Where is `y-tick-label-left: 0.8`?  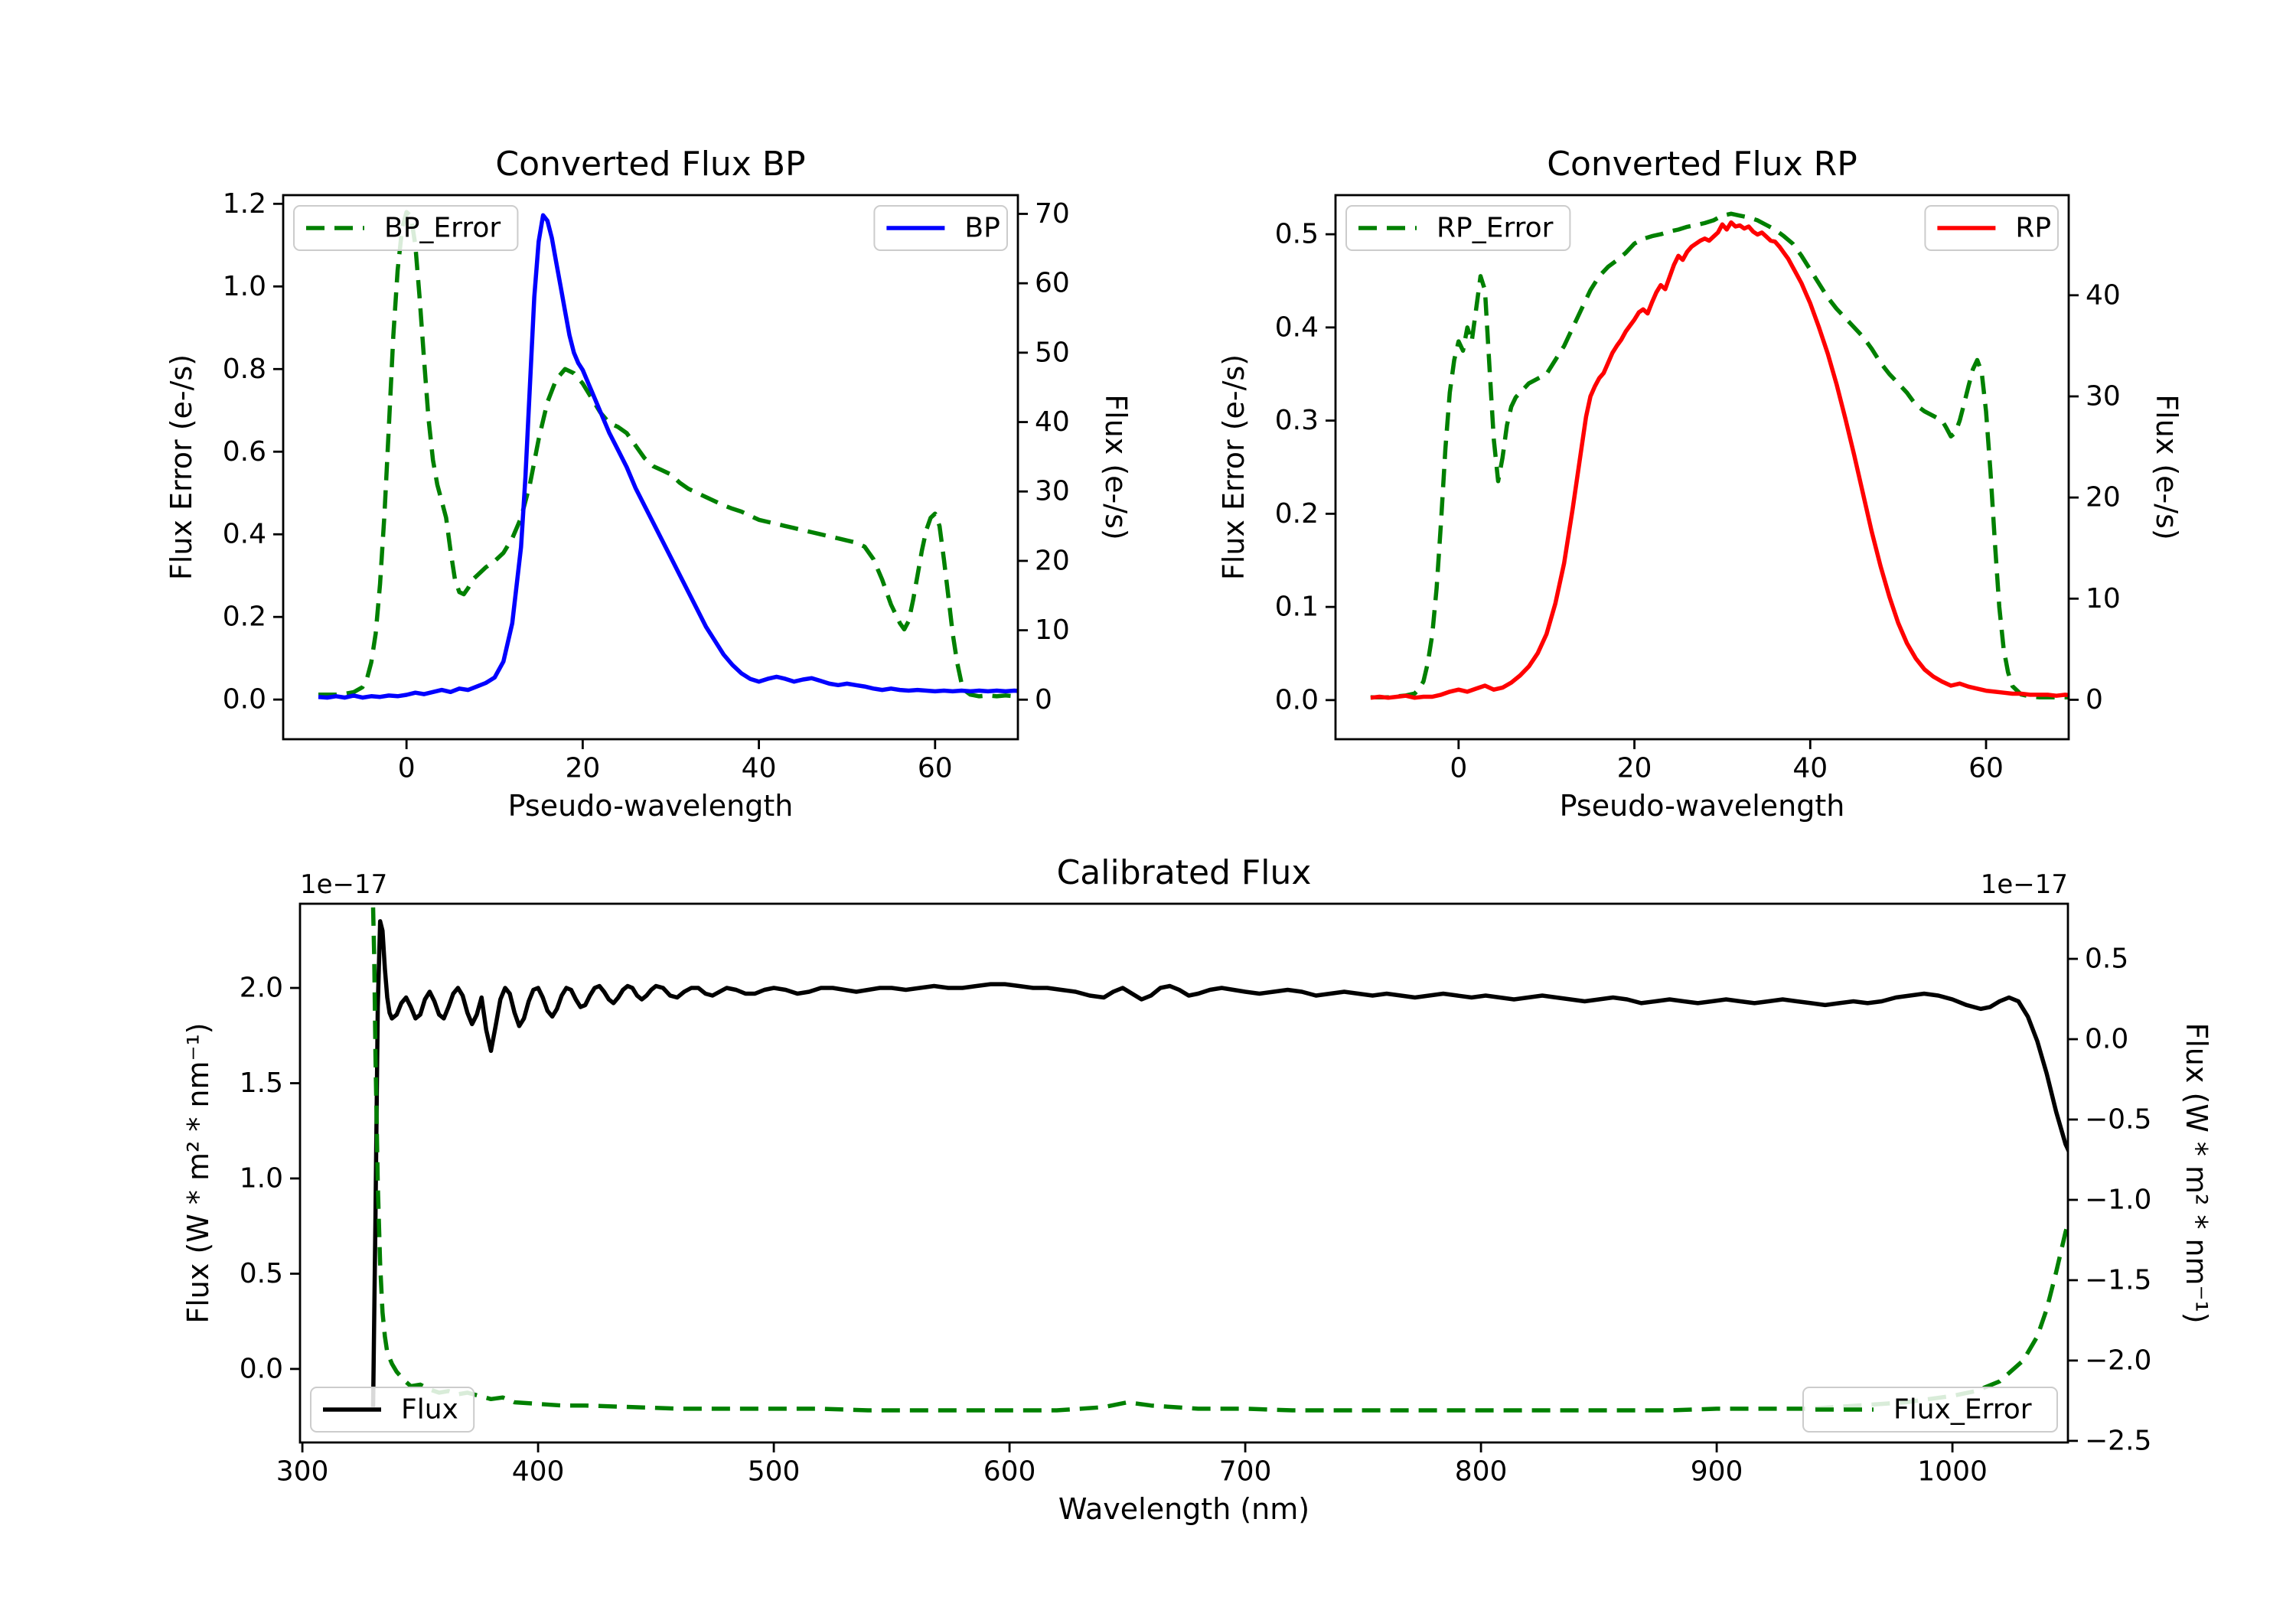 y-tick-label-left: 0.8 is located at coordinates (244, 369).